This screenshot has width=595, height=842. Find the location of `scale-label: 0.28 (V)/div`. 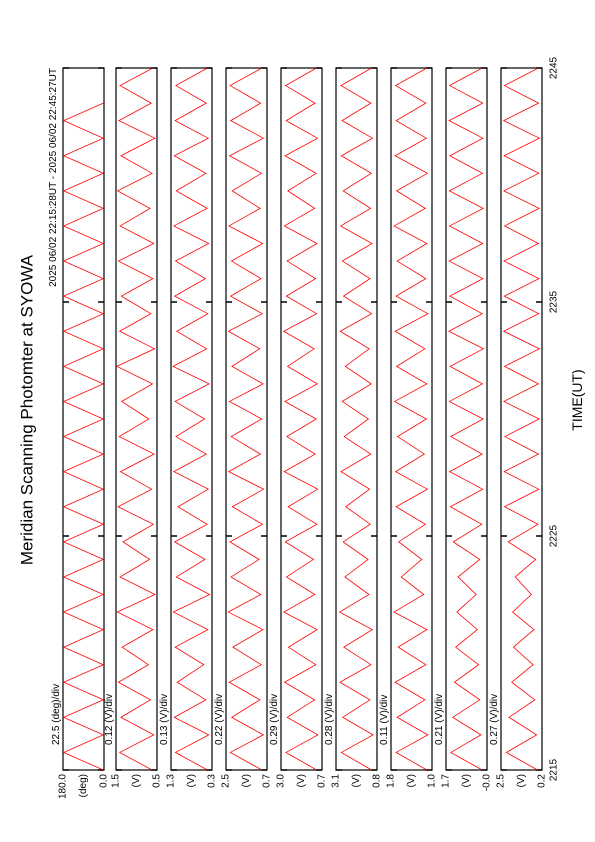

scale-label: 0.28 (V)/div is located at coordinates (329, 719).